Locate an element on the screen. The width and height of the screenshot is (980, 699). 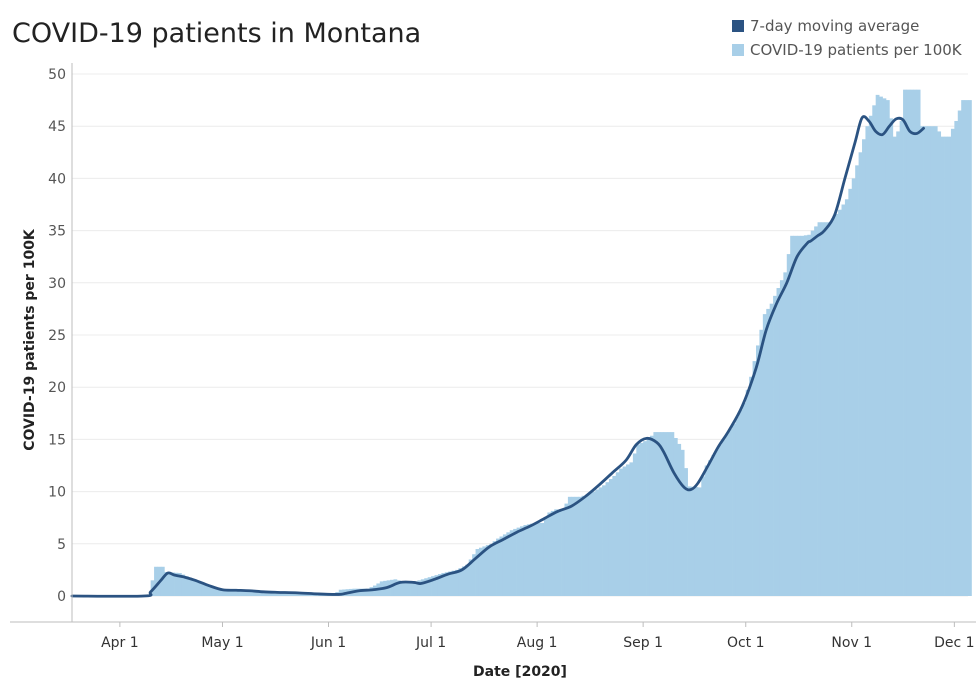
y-axis-title: COVID-19 patients per 100K is located at coordinates (30, 339).